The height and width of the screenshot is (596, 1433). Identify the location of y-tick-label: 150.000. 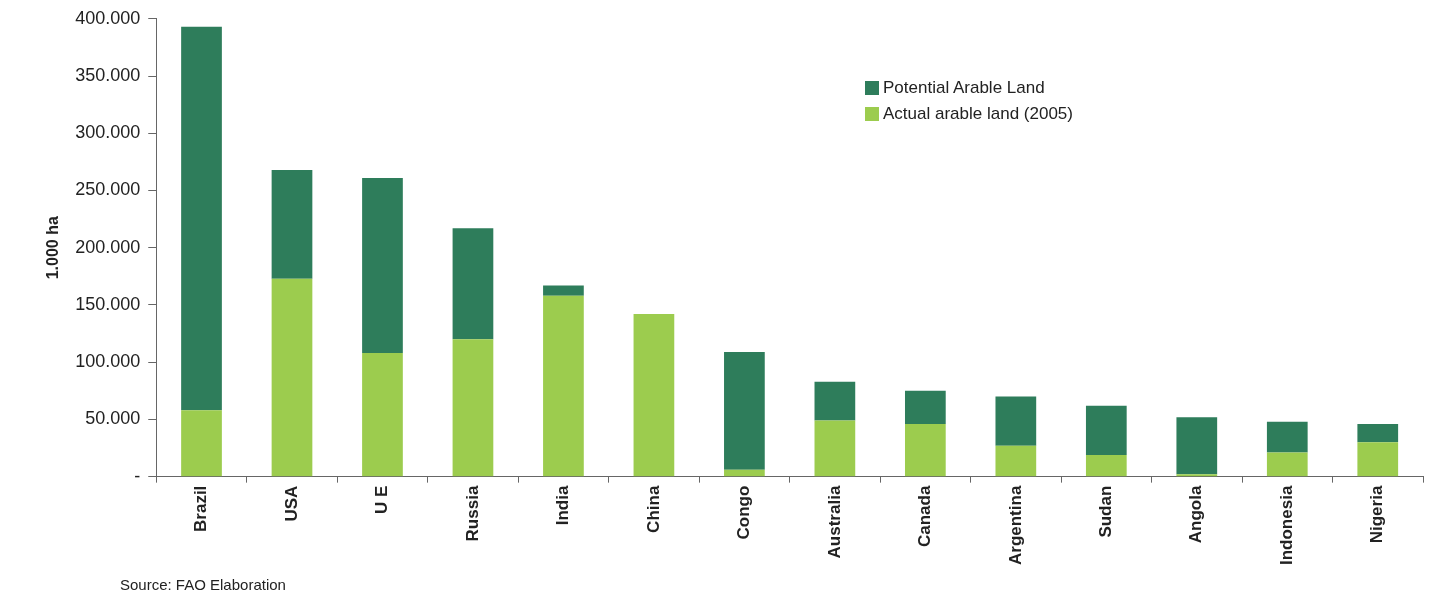
(108, 303).